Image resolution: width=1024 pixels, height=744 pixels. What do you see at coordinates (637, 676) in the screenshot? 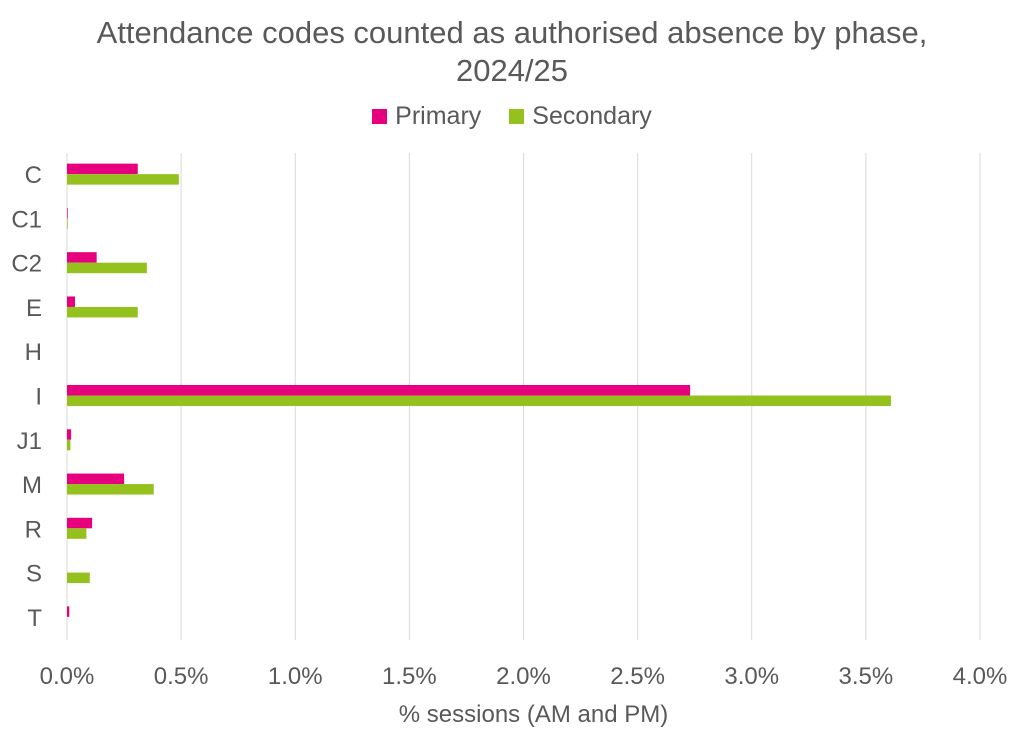
I see `x-tick-label: 2.5%` at bounding box center [637, 676].